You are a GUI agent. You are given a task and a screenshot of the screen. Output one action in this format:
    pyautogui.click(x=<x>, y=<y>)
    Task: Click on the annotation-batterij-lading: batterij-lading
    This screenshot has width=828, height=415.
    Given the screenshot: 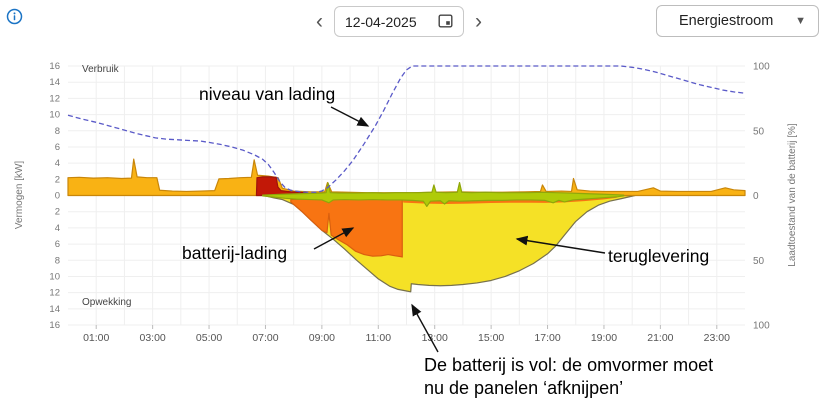 What is the action you would take?
    pyautogui.click(x=235, y=253)
    